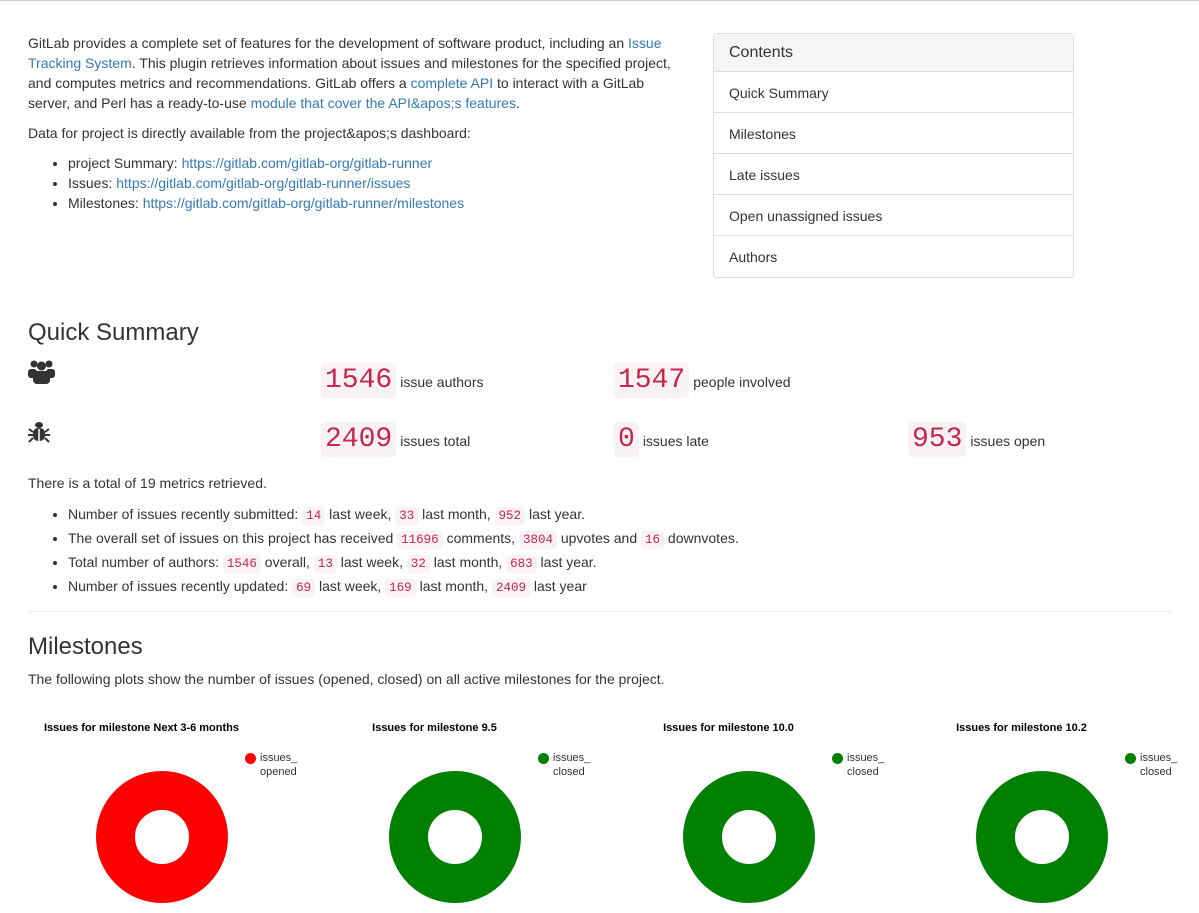 This screenshot has height=913, width=1199. What do you see at coordinates (287, 562) in the screenshot?
I see `text: overall,` at bounding box center [287, 562].